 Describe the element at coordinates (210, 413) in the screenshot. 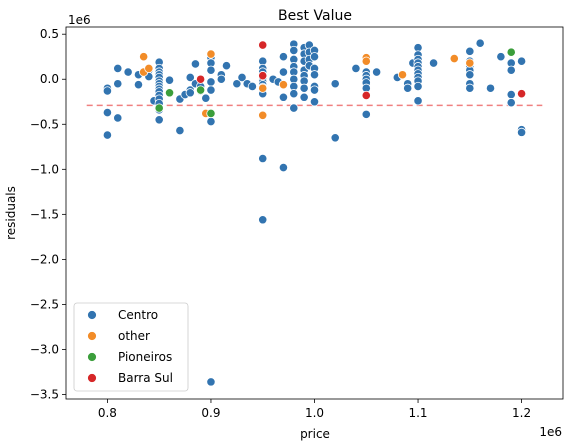

I see `x-tick-label: 0.9` at that location.